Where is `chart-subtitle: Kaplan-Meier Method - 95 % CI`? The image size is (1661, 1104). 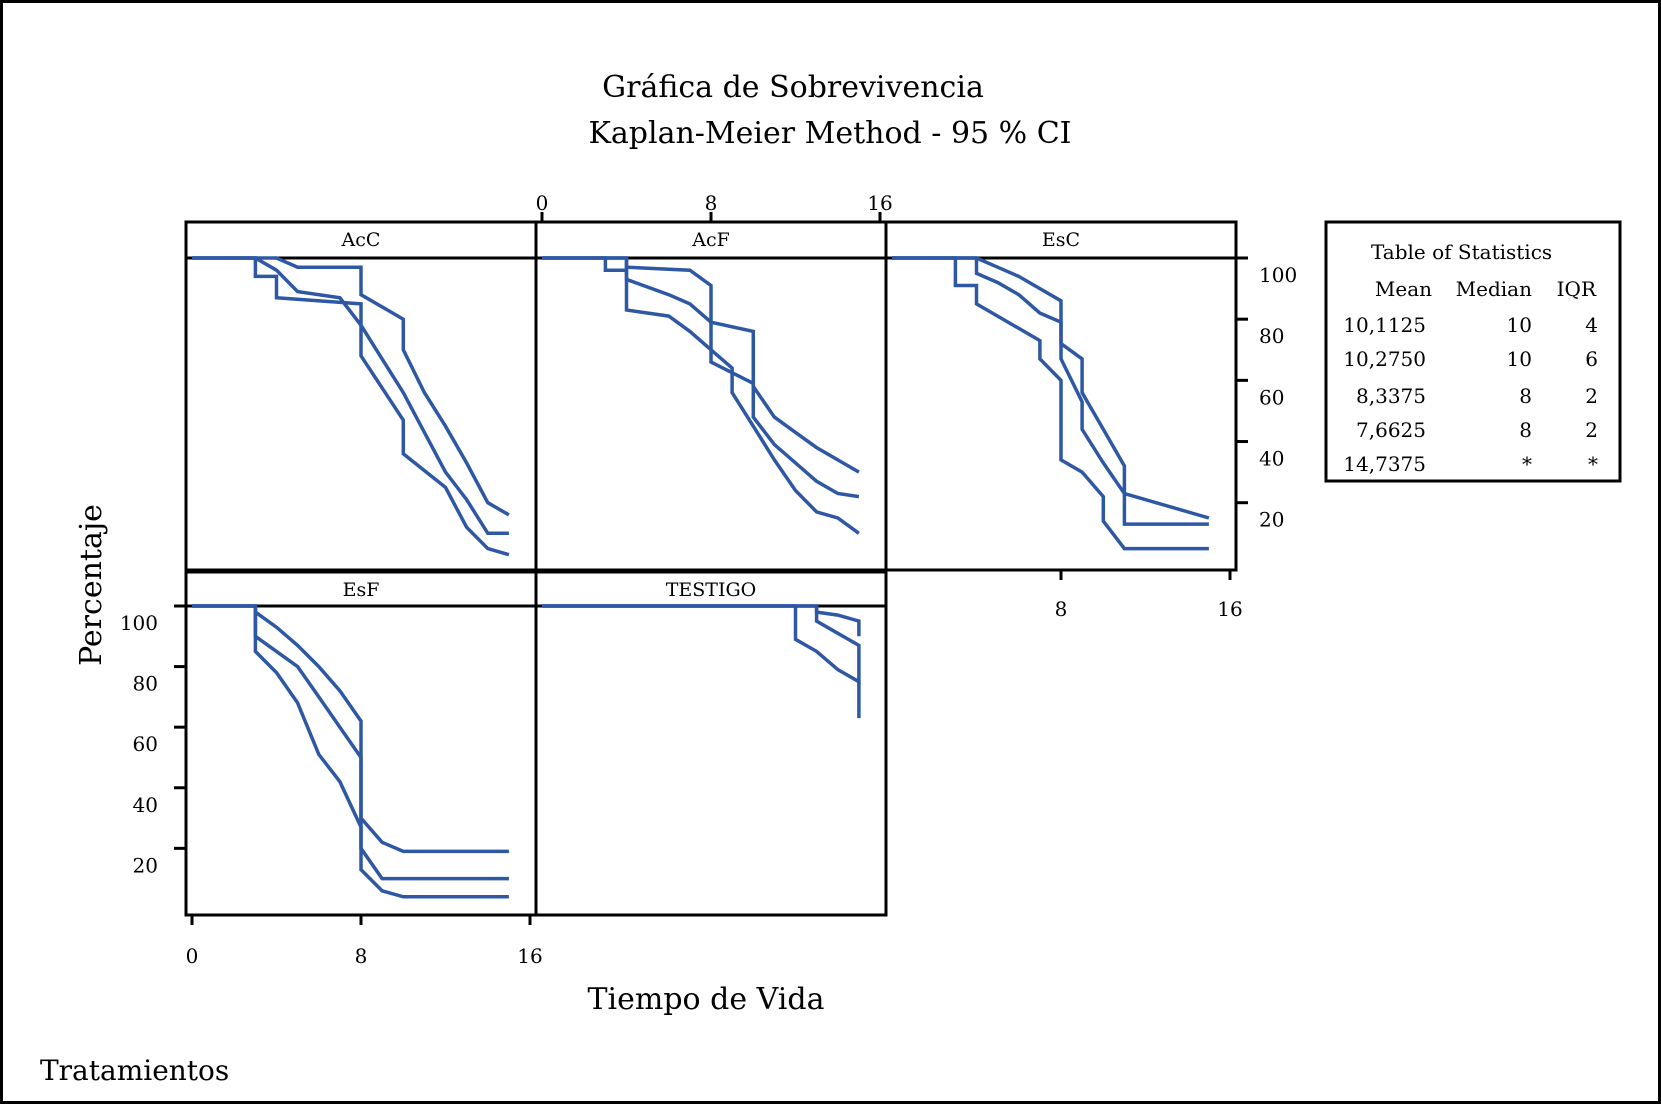
chart-subtitle: Kaplan-Meier Method - 95 % CI is located at coordinates (829, 133).